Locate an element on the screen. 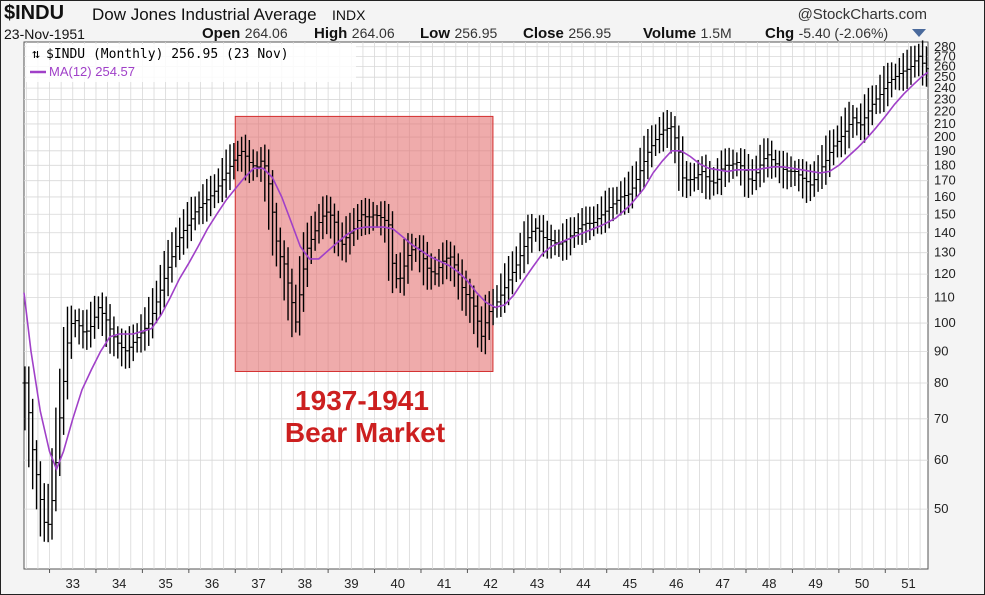 The height and width of the screenshot is (595, 985). y-tick-label: 150 is located at coordinates (945, 213).